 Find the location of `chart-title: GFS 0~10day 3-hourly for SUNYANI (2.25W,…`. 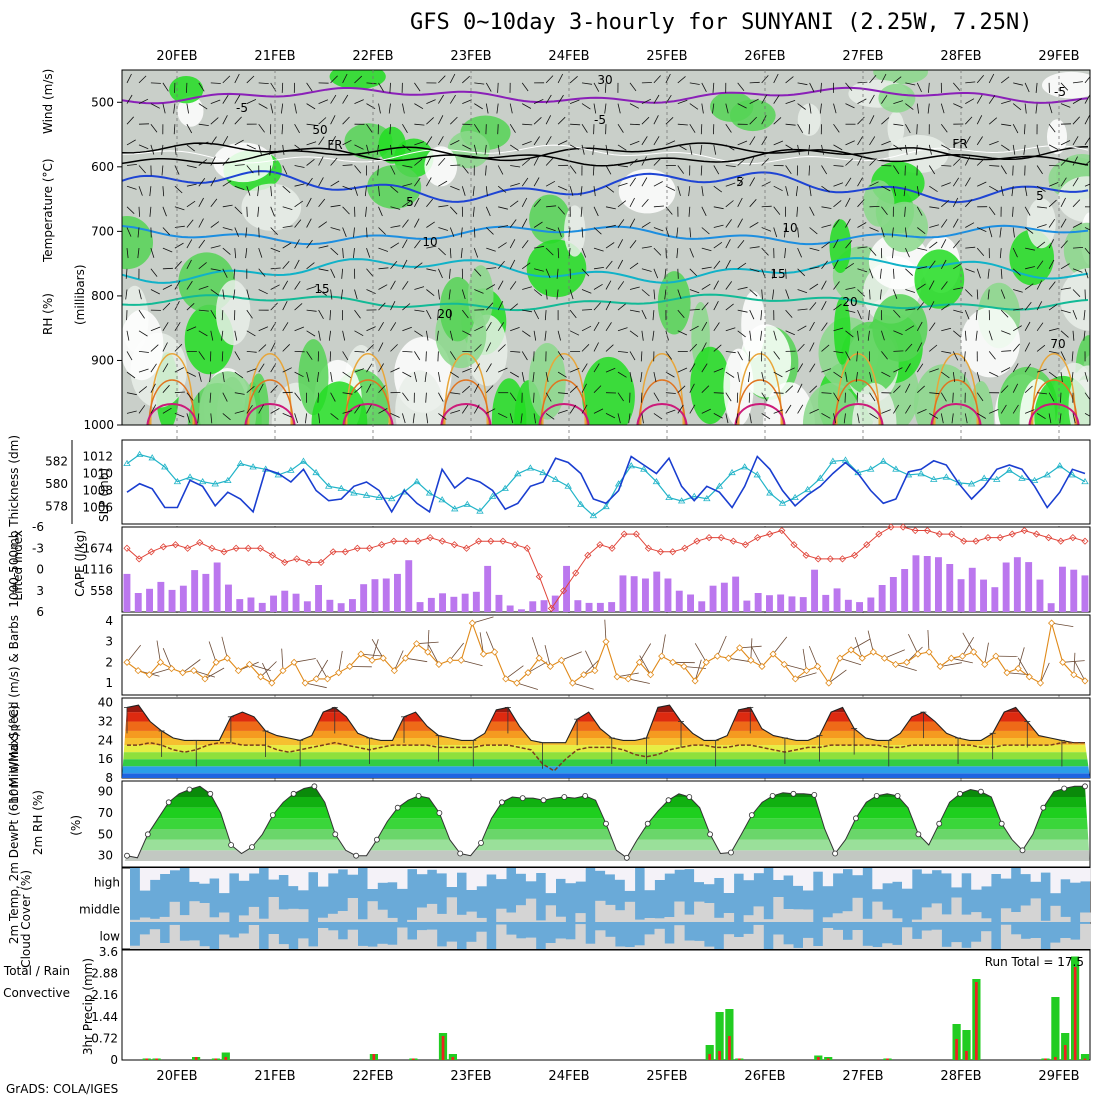

chart-title: GFS 0~10day 3-hourly for SUNYANI (2.25W,… is located at coordinates (721, 22).